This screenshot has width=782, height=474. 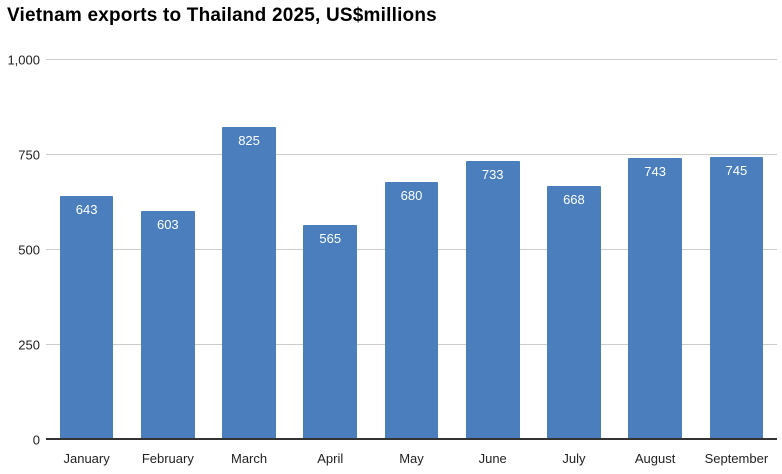 I want to click on x-tick-label: May, so click(x=411, y=458).